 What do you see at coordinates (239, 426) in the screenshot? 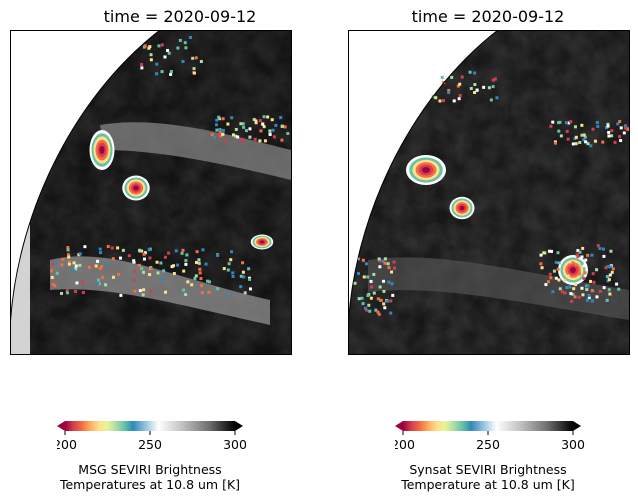
I see `colorbar1-max-extend` at bounding box center [239, 426].